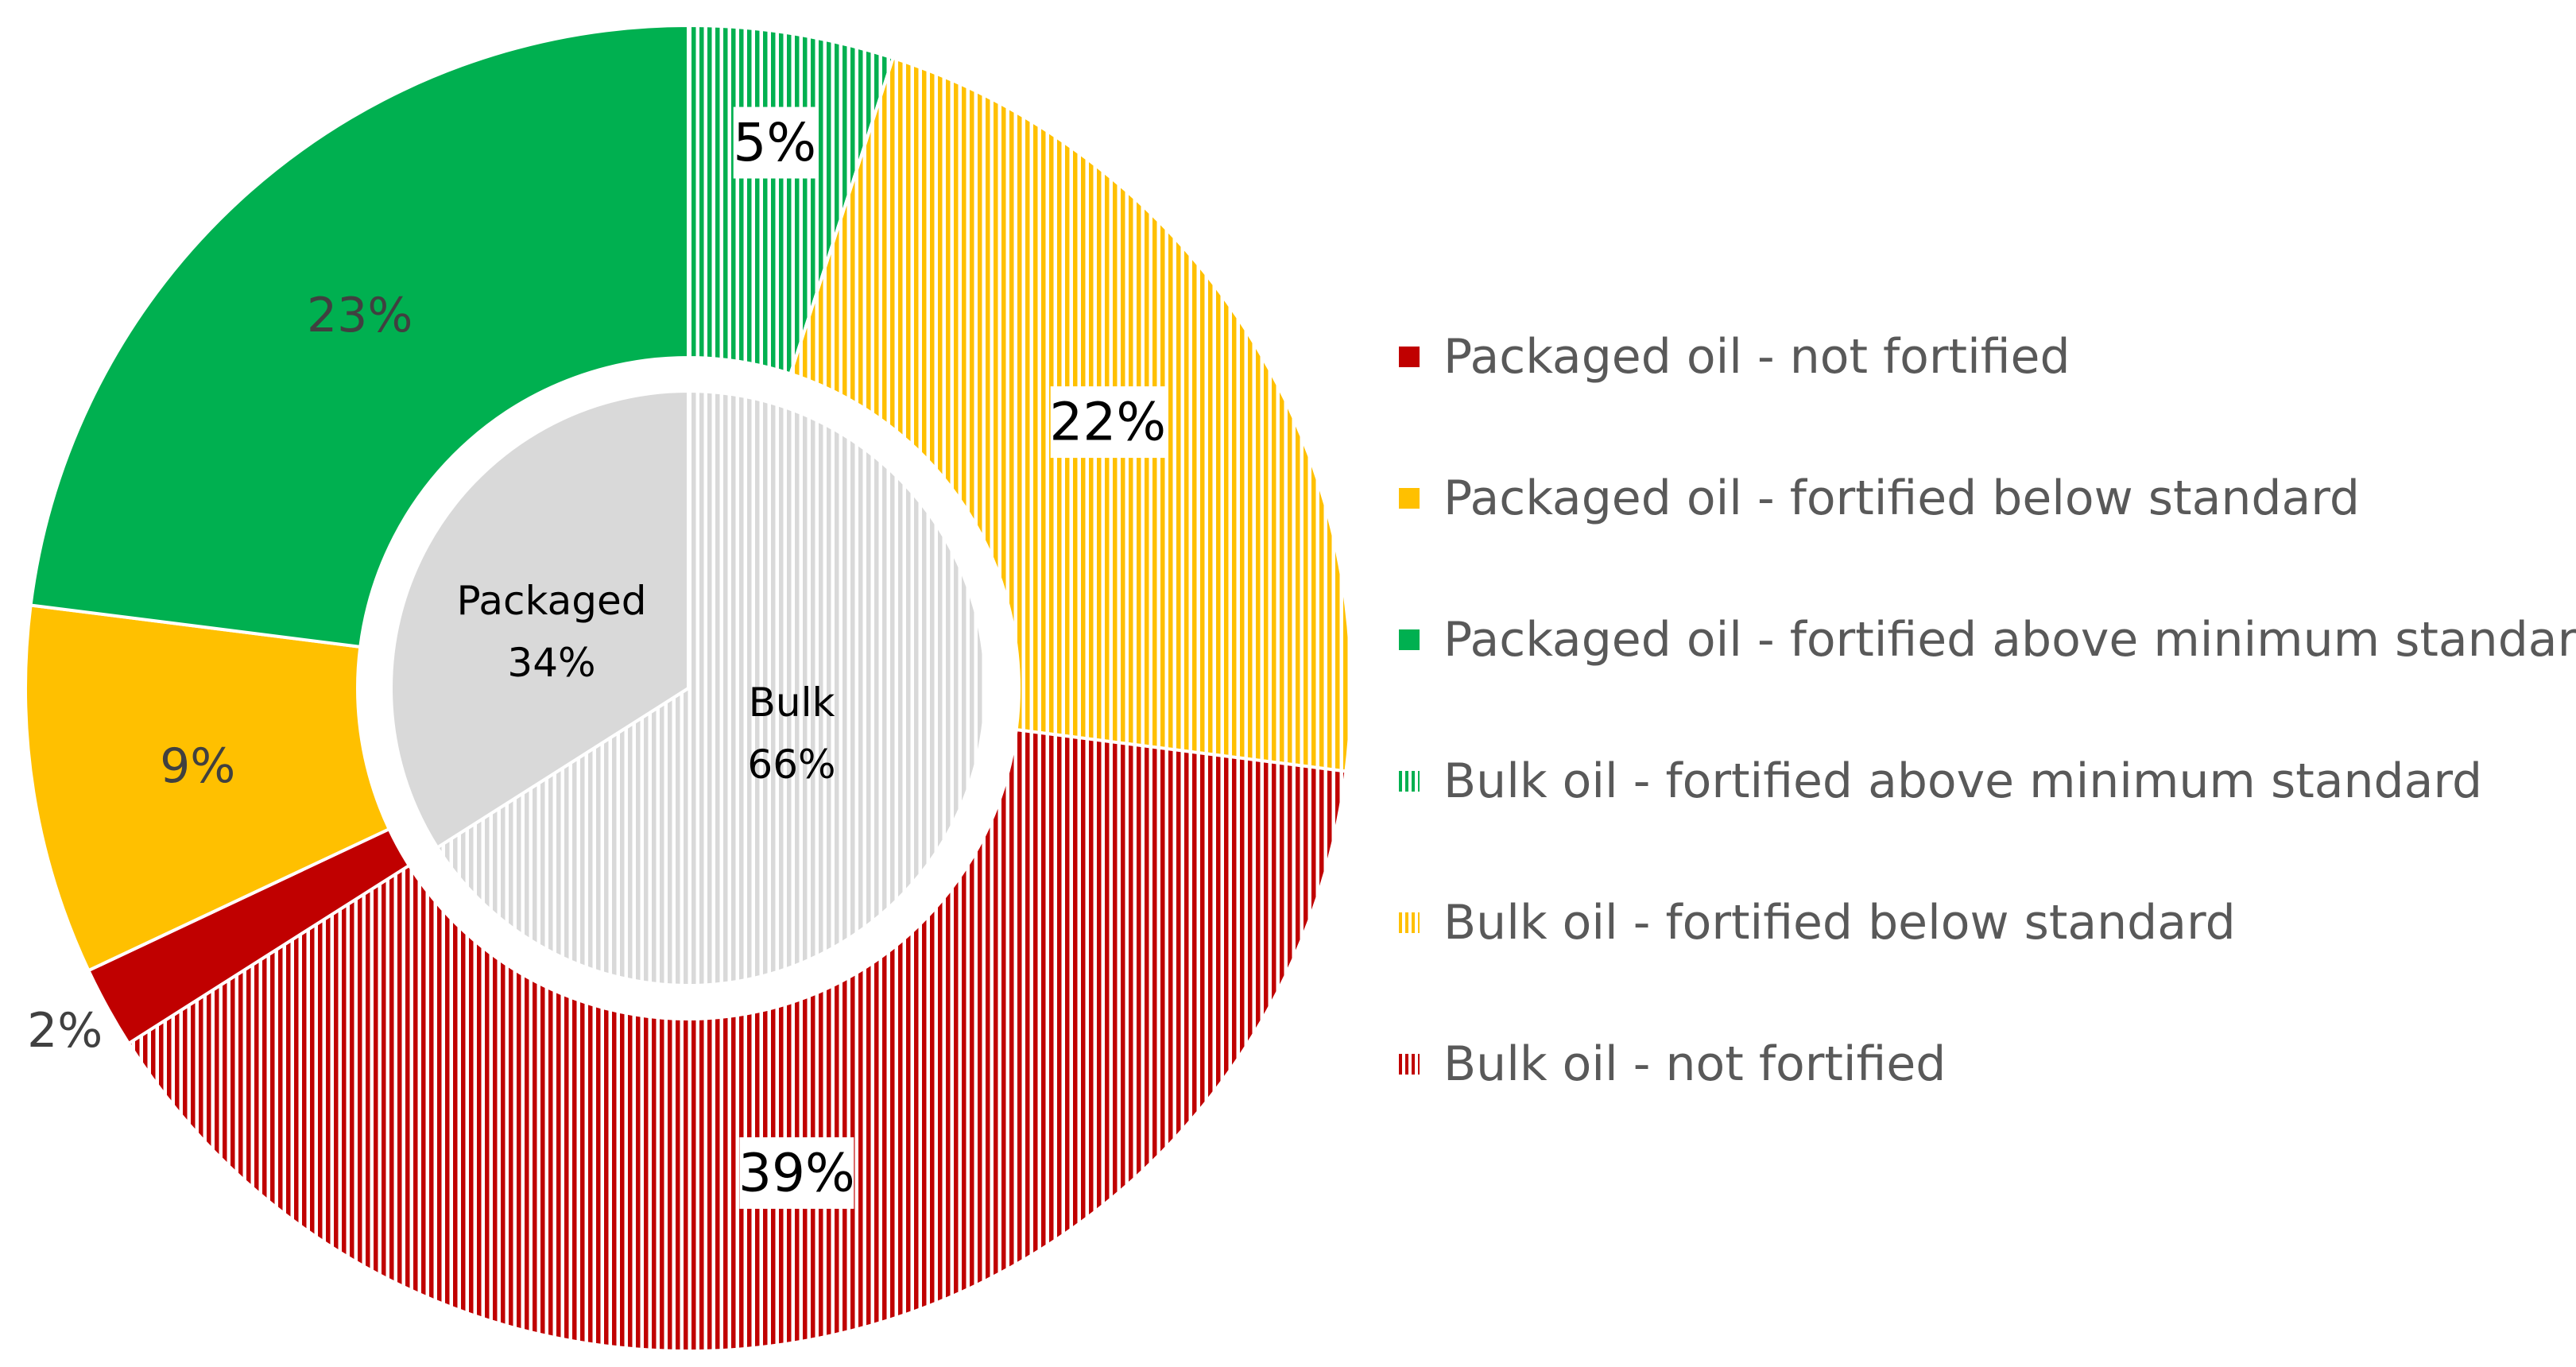 This screenshot has height=1367, width=2576. What do you see at coordinates (360, 315) in the screenshot?
I see `data-label-packaged-oil-fortified-above-minimum-standard: 23%` at bounding box center [360, 315].